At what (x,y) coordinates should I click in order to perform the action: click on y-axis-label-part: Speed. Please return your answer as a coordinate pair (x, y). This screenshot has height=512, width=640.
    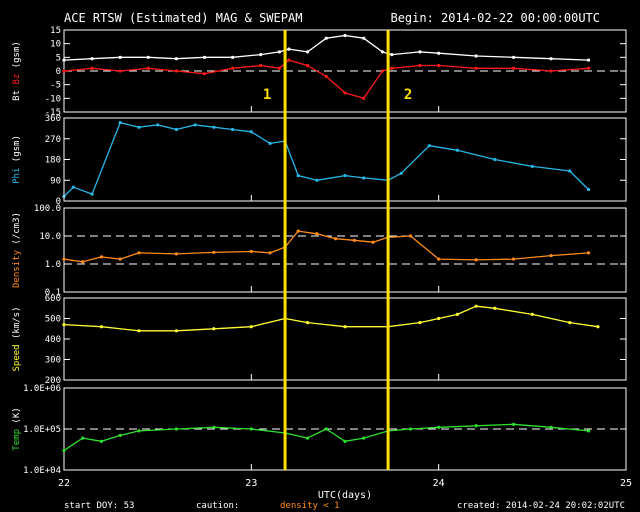
    Looking at the image, I should click on (17, 357).